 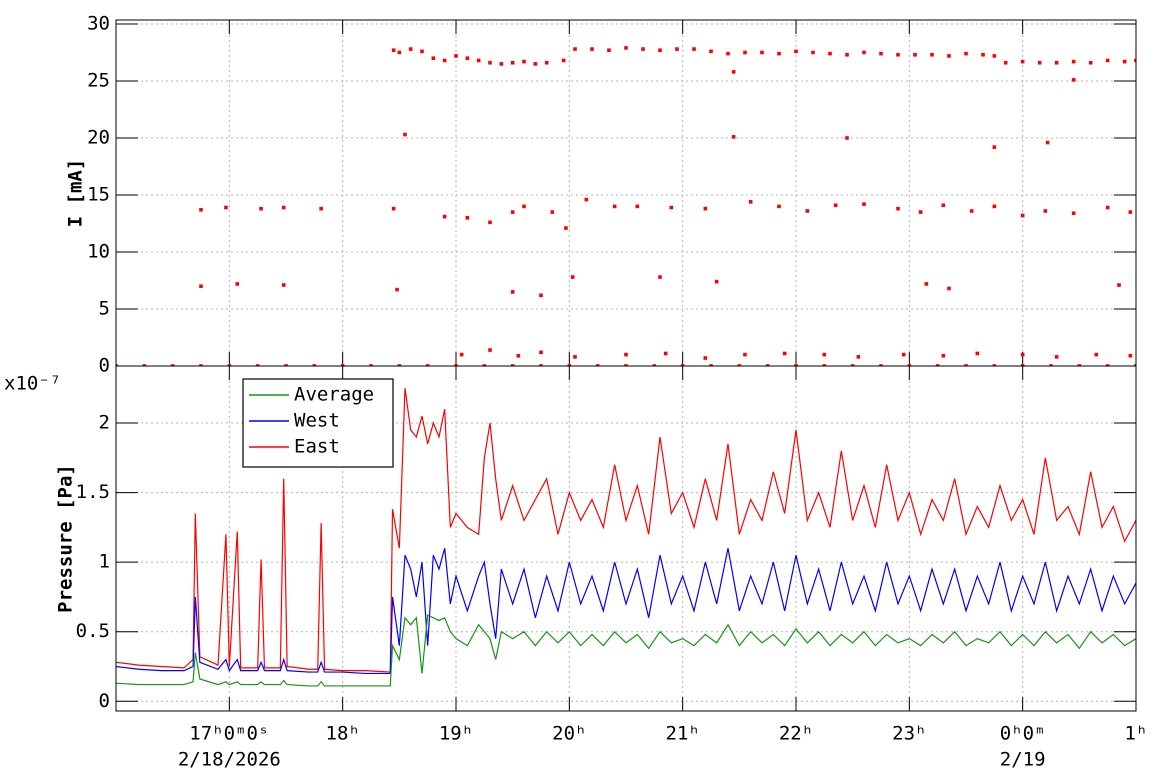 I want to click on x-tick-label: 19ʰ, so click(x=456, y=734).